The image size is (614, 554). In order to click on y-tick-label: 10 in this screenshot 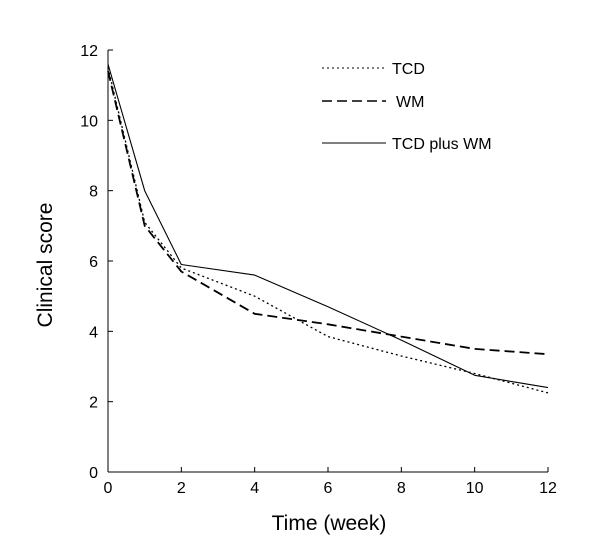, I will do `click(89, 121)`.